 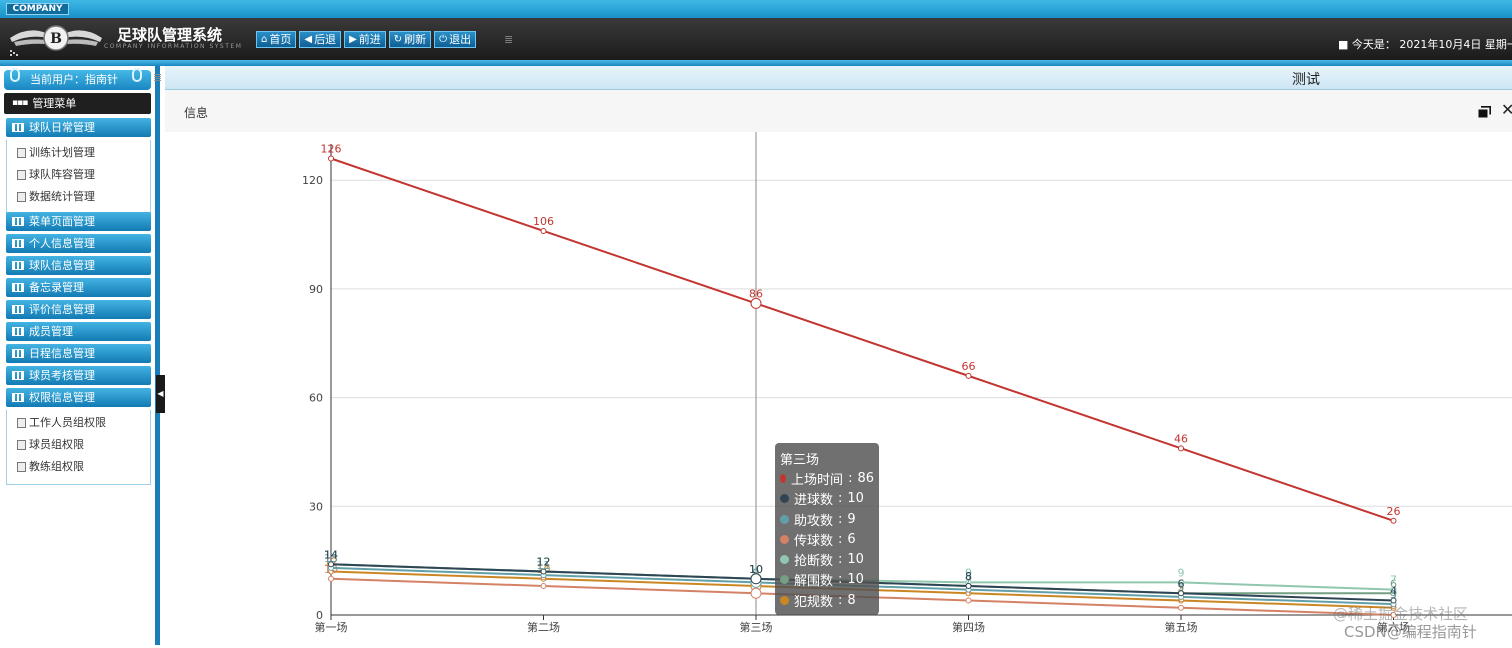 I want to click on forward-button: ▶ 前进, so click(x=365, y=39).